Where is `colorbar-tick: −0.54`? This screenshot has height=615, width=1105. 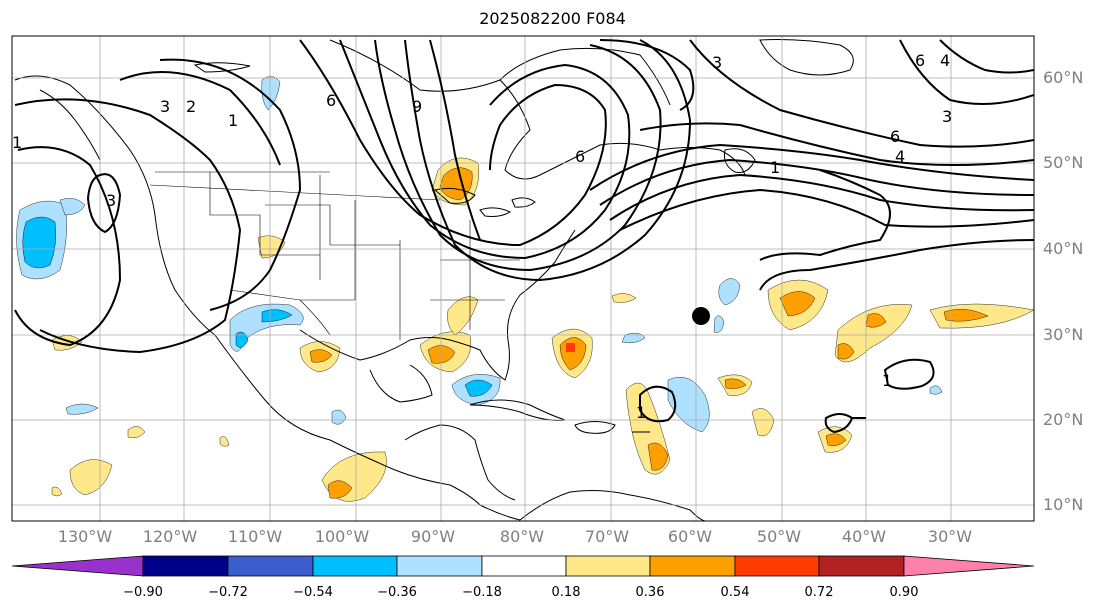 colorbar-tick: −0.54 is located at coordinates (313, 592).